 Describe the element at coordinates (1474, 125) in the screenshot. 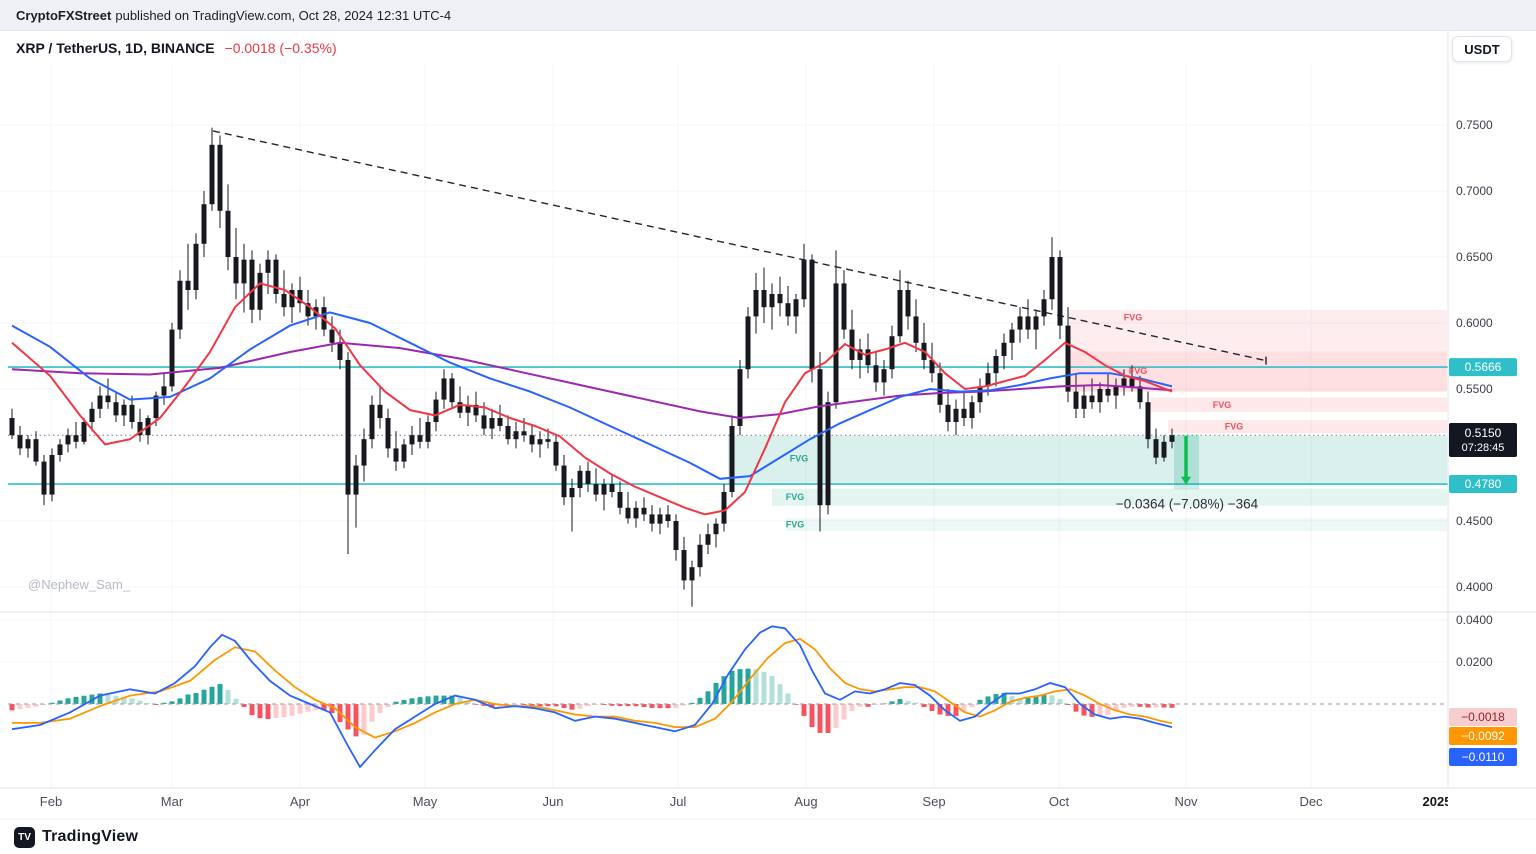

I see `svg-text: 0.7500` at that location.